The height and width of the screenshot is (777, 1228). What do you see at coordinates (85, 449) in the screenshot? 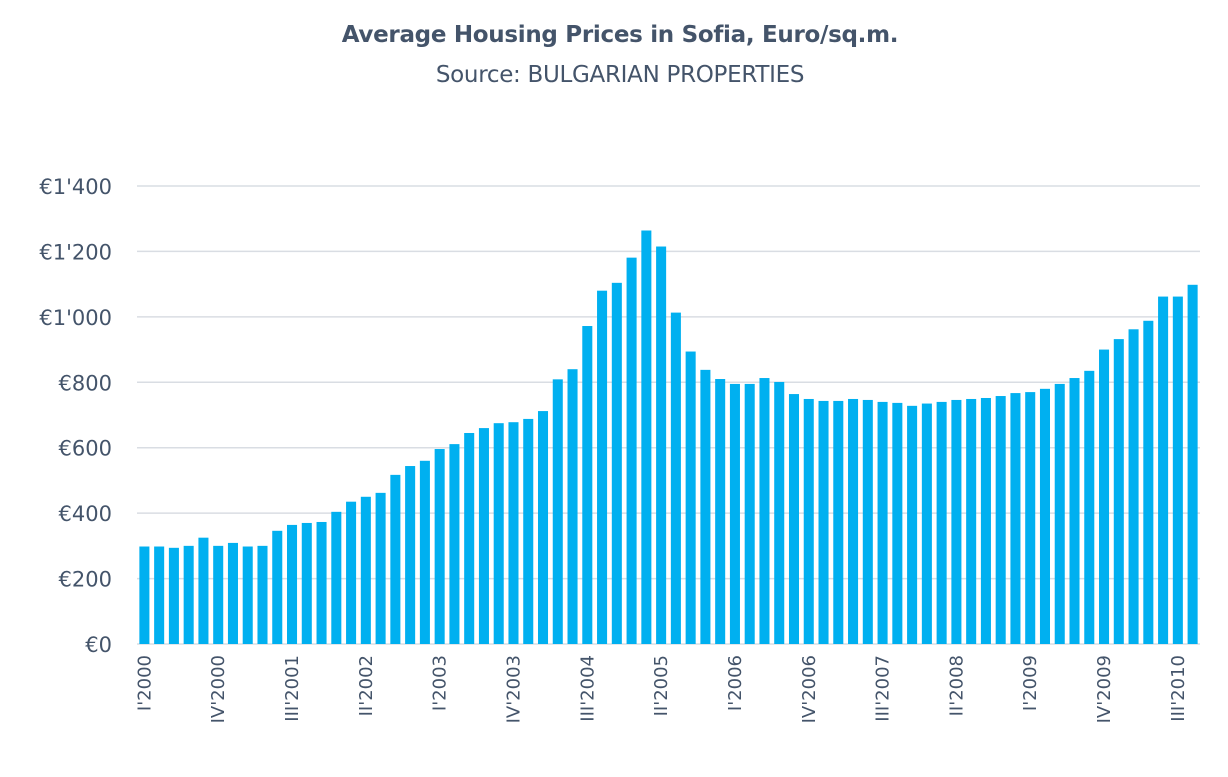
I see `y-tick-label: €600` at bounding box center [85, 449].